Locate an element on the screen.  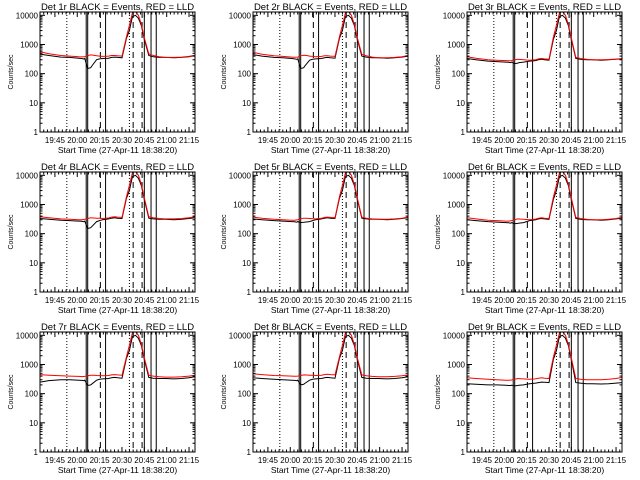
chart-title: Det 3r BLACK = Events, RED = LLD is located at coordinates (544, 7).